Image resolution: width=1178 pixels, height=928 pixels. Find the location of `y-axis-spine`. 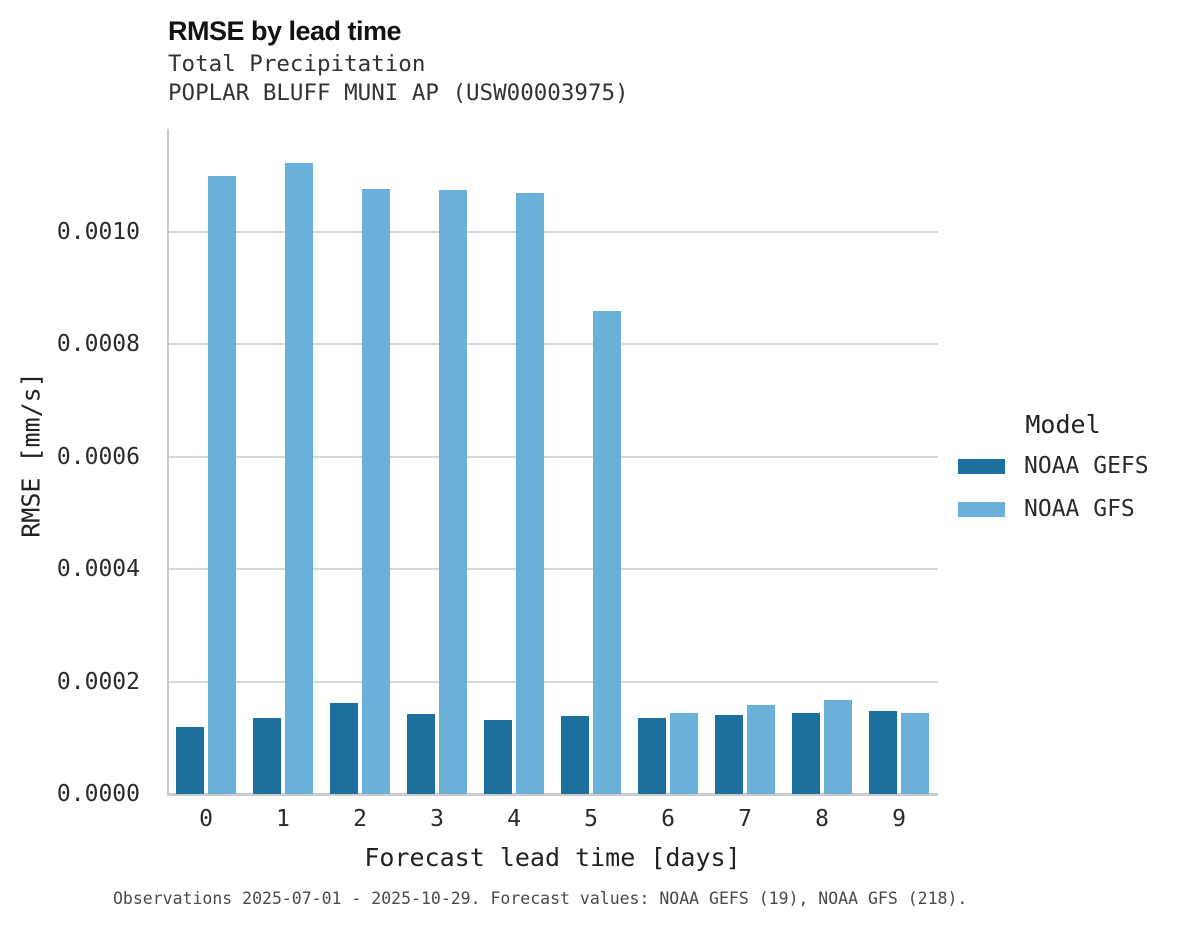

y-axis-spine is located at coordinates (168, 461).